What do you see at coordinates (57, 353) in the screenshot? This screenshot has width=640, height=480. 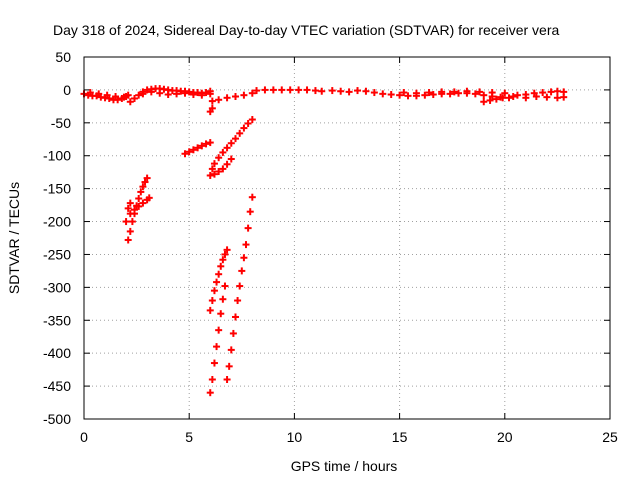 I see `y-tick-label: -400` at bounding box center [57, 353].